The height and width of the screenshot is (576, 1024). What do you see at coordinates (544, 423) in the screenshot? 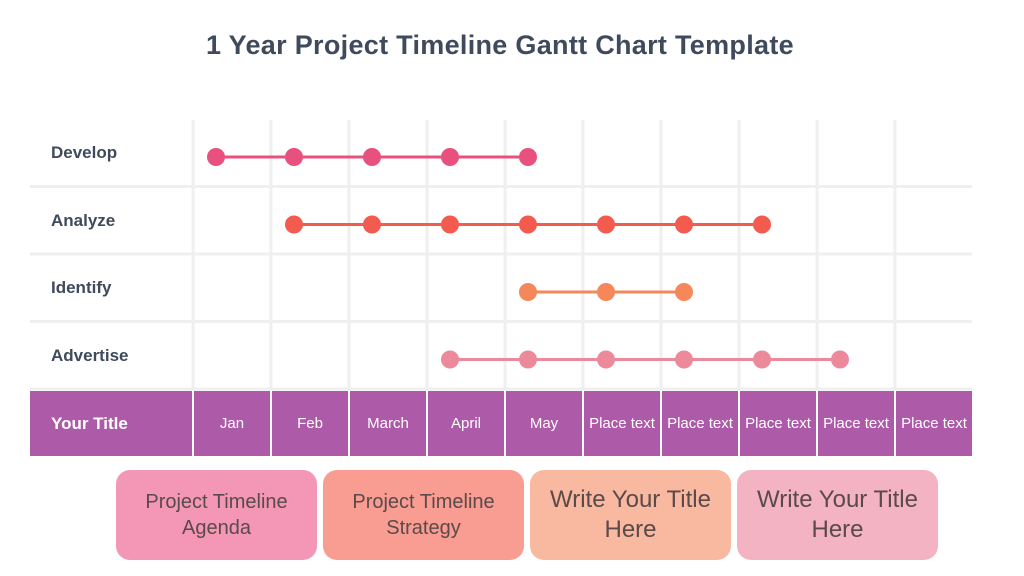
I see `month-header-cell: May` at bounding box center [544, 423].